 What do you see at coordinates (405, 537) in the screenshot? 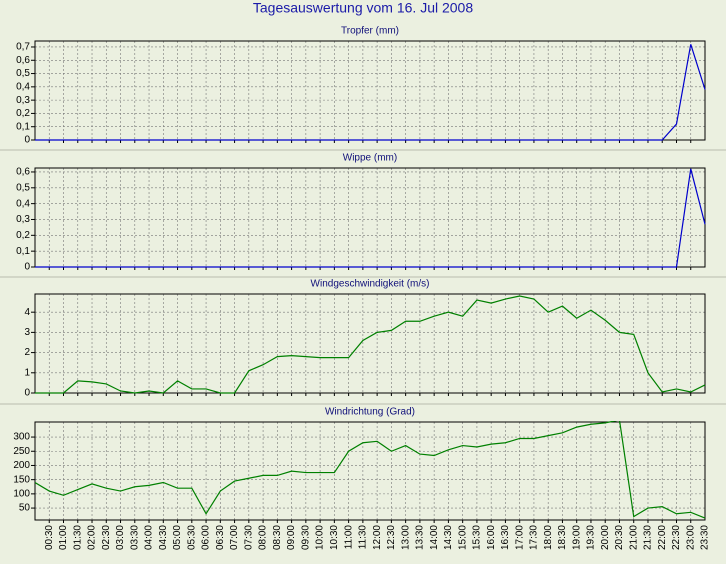
I see `x-tick-label: 13:00` at bounding box center [405, 537].